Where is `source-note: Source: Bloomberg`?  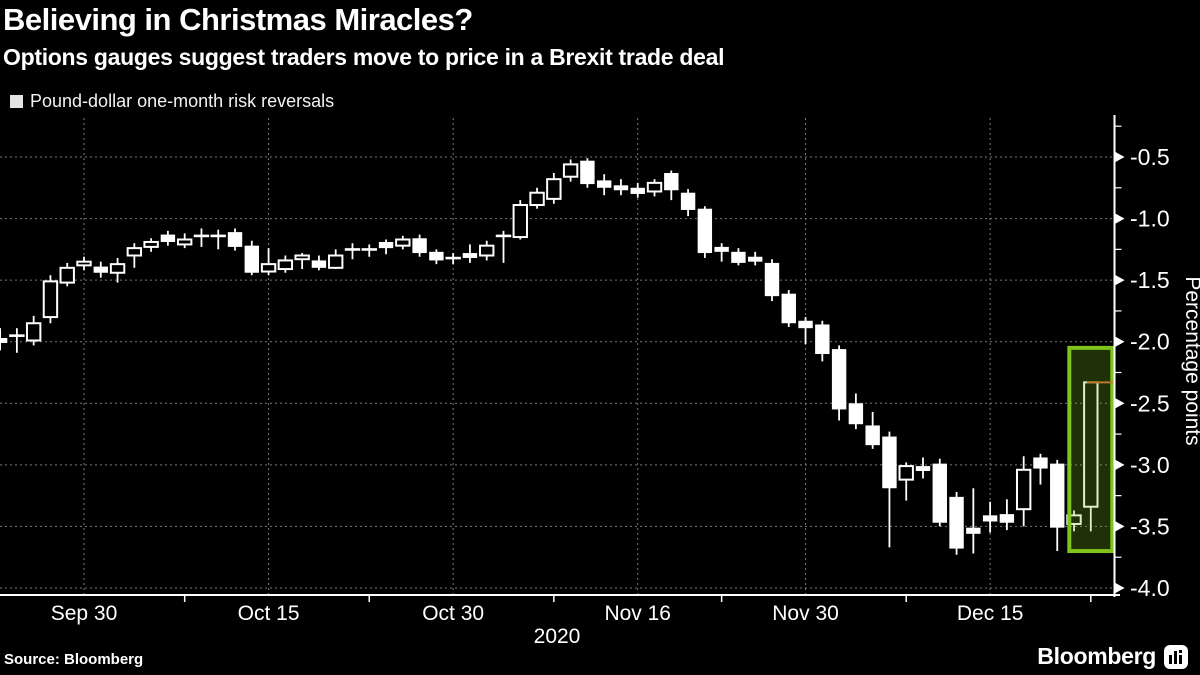 source-note: Source: Bloomberg is located at coordinates (74, 659).